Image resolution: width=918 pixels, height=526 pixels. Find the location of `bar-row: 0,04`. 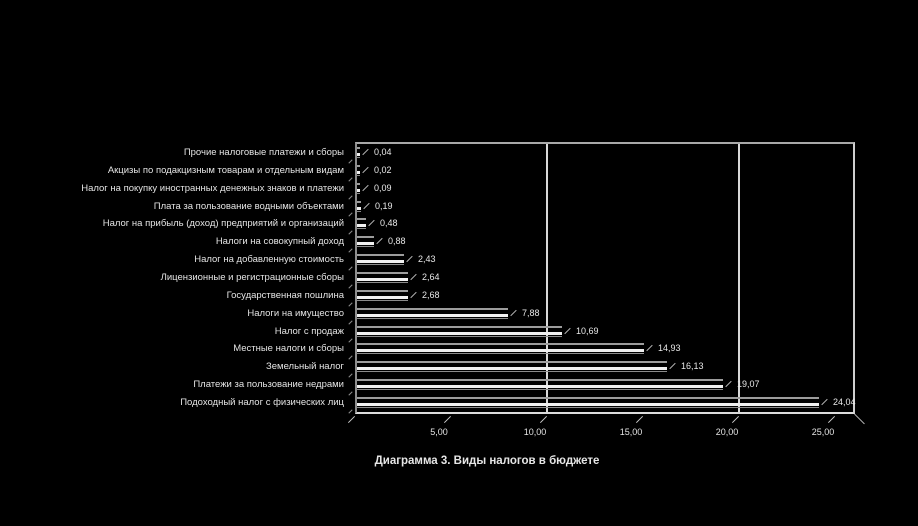

bar-row: 0,04 is located at coordinates (605, 153).